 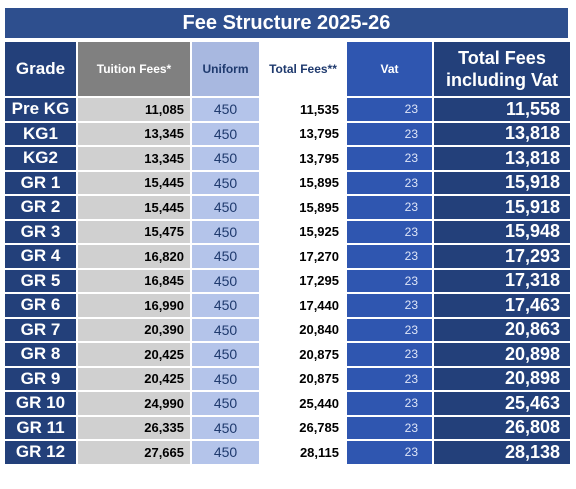 What do you see at coordinates (502, 280) in the screenshot?
I see `cell-total-fees-including-vat: 17,318` at bounding box center [502, 280].